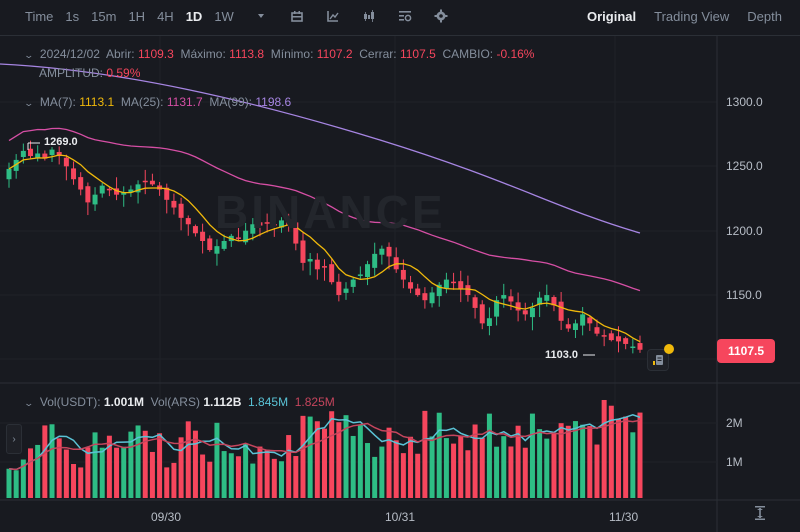 Image resolution: width=800 pixels, height=532 pixels. I want to click on display-settings-icon, so click(405, 16).